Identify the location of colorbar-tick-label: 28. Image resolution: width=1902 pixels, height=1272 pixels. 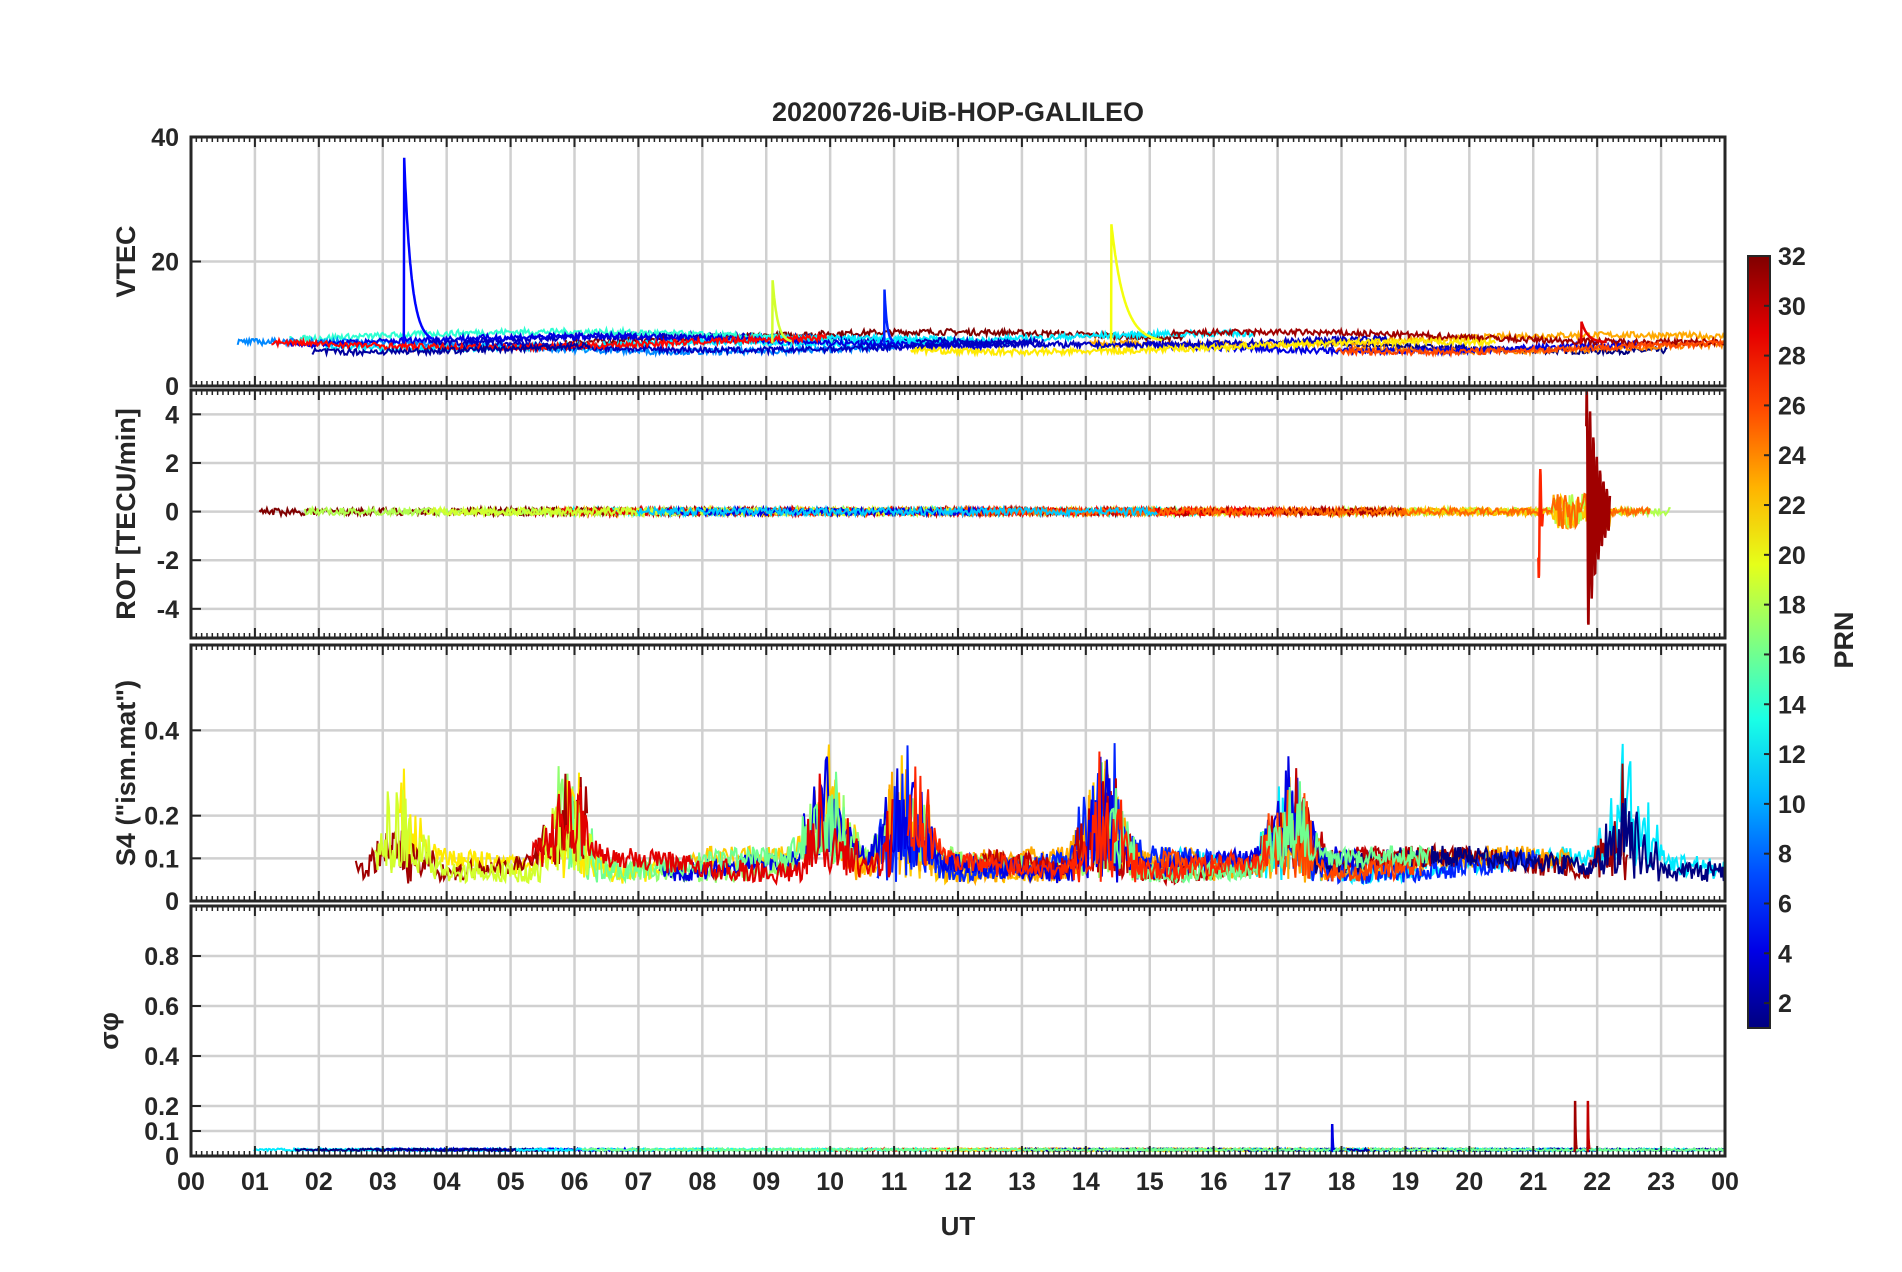
(1792, 357).